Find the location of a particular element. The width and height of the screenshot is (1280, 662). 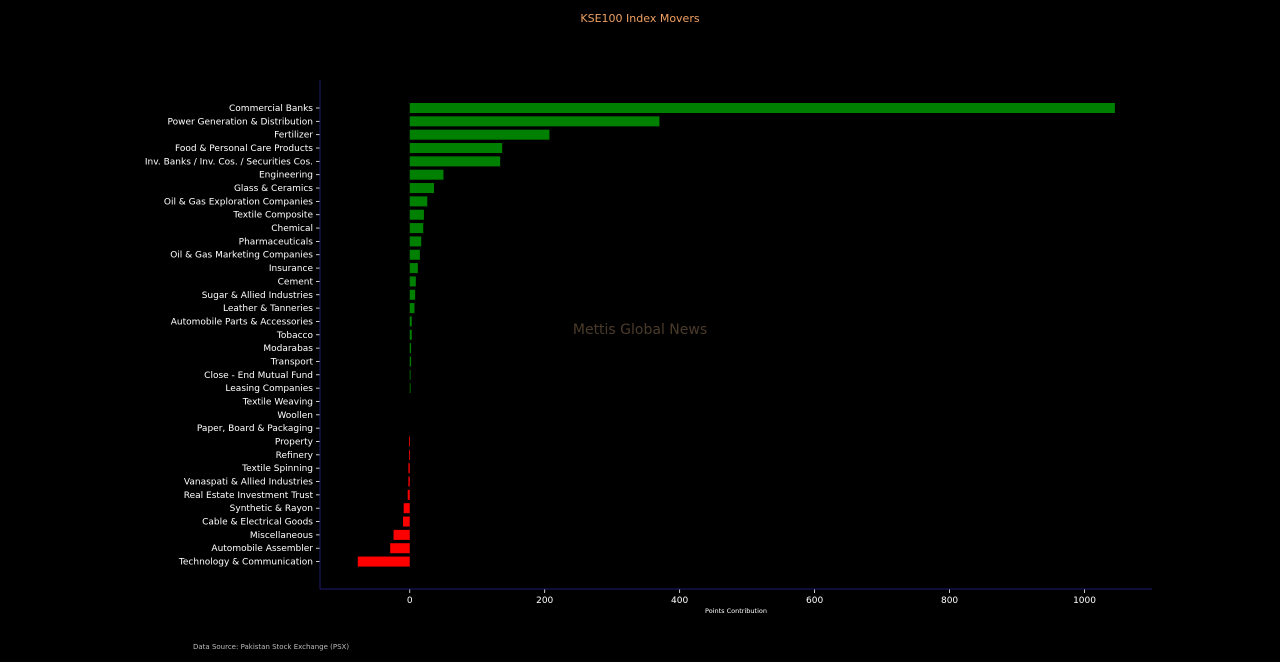

category-label: Technology & Communication is located at coordinates (245, 563).